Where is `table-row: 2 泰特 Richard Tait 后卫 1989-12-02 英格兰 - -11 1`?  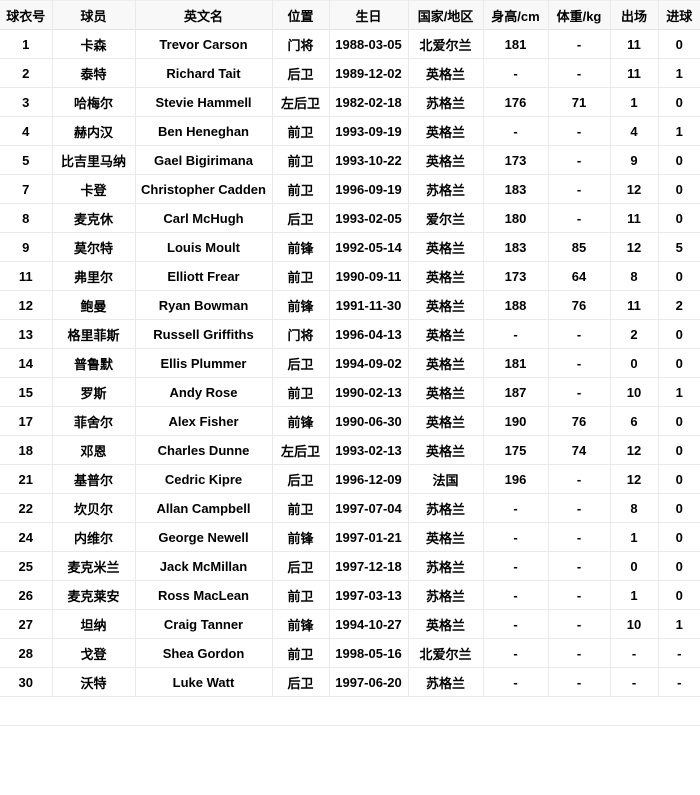
table-row: 2 泰特 Richard Tait 后卫 1989-12-02 英格兰 - -11 1 is located at coordinates (350, 73).